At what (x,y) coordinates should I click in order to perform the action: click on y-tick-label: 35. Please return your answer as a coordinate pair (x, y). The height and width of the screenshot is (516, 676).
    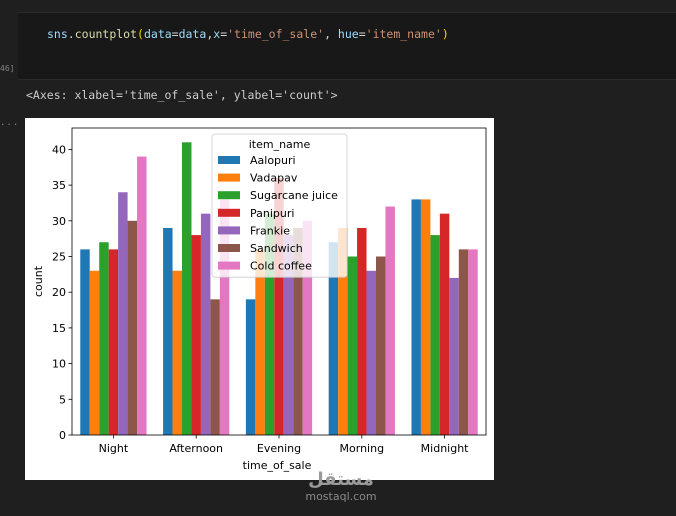
    Looking at the image, I should click on (59, 185).